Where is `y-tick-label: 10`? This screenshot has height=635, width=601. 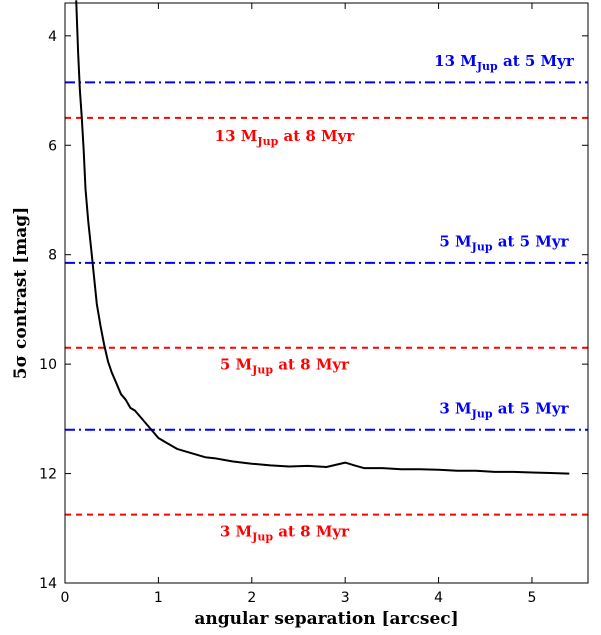
y-tick-label: 10 is located at coordinates (48, 365).